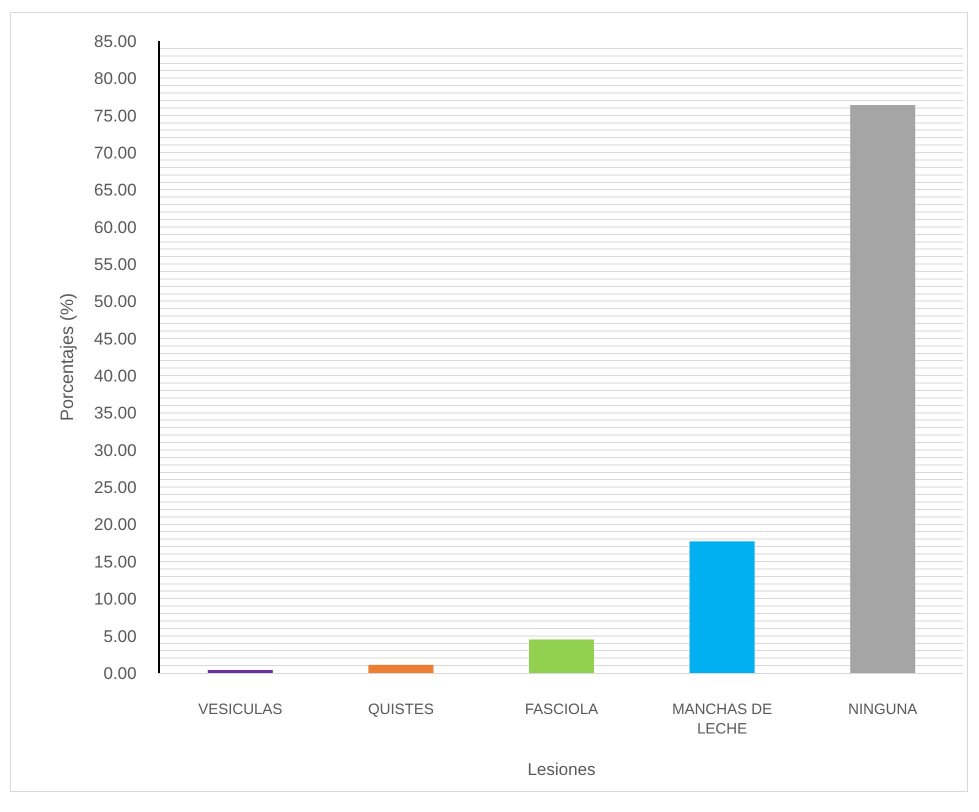  Describe the element at coordinates (722, 719) in the screenshot. I see `x-tick-label: MANCHAS DE LECHE` at that location.